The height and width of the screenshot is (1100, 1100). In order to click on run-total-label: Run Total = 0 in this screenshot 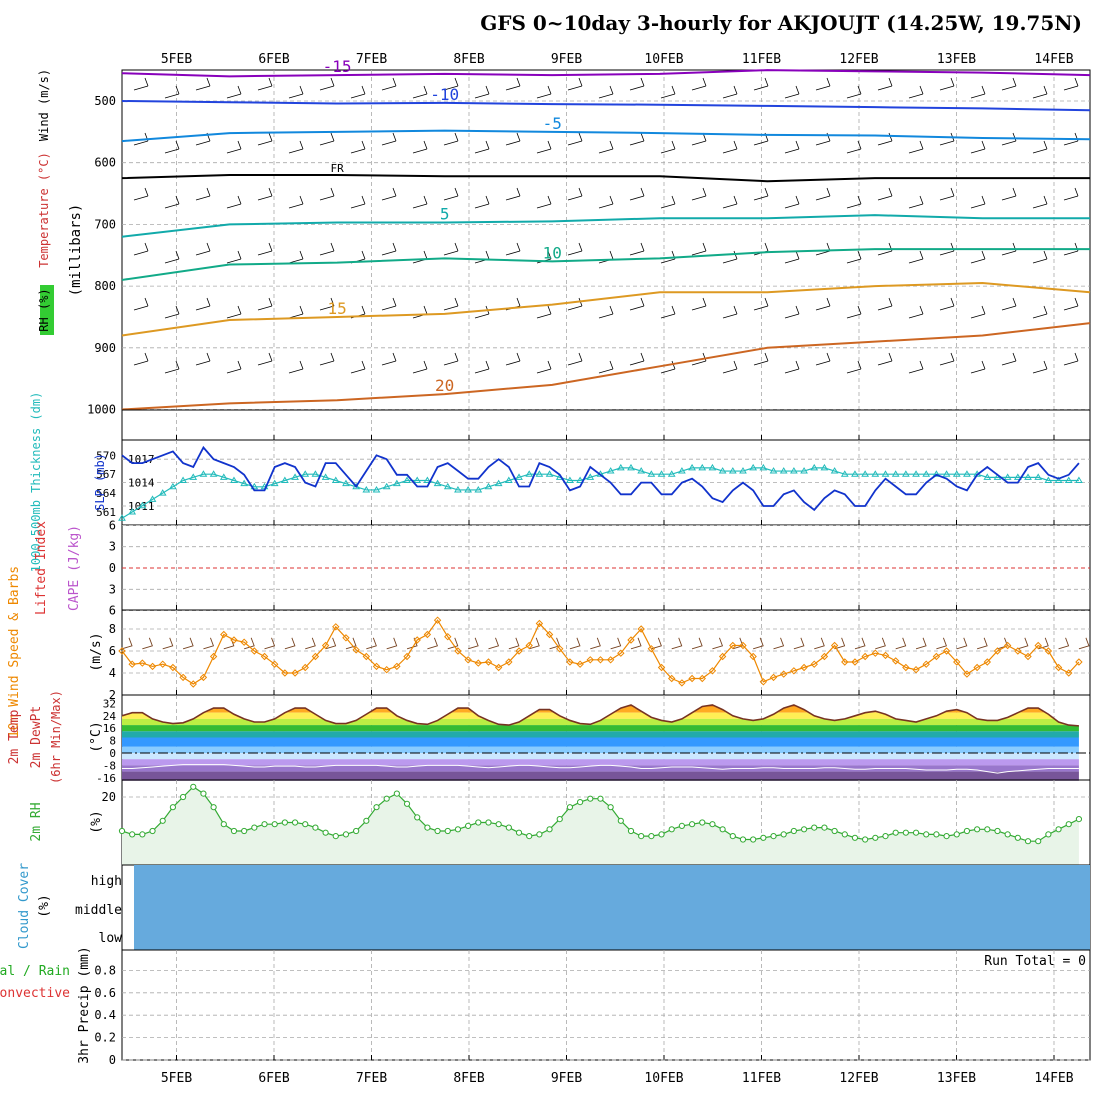, I will do `click(1035, 961)`.